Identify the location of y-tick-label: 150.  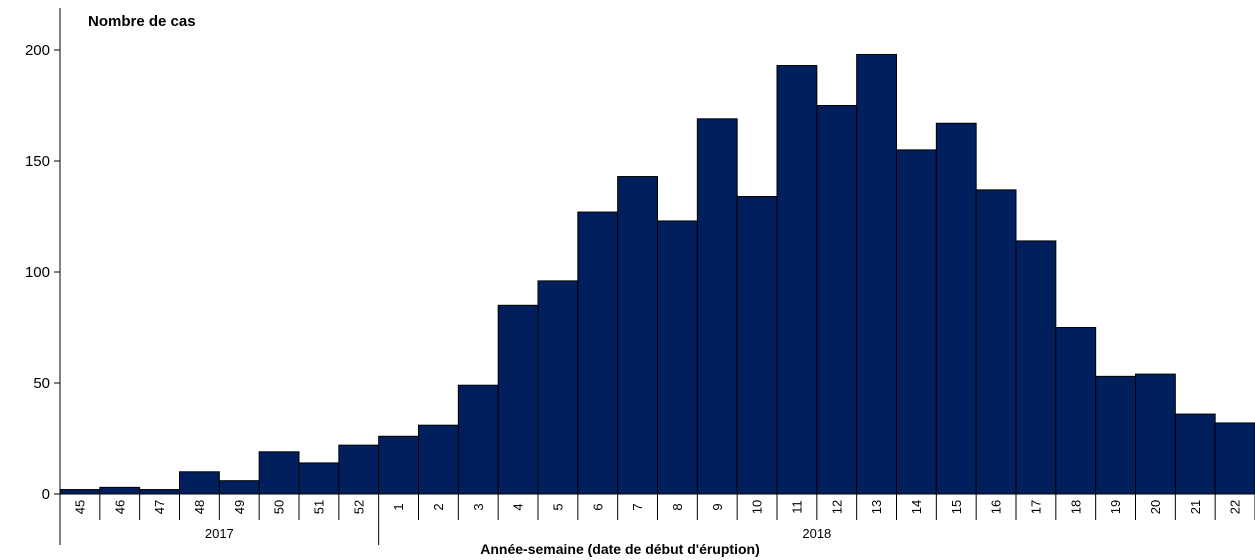
(37, 161).